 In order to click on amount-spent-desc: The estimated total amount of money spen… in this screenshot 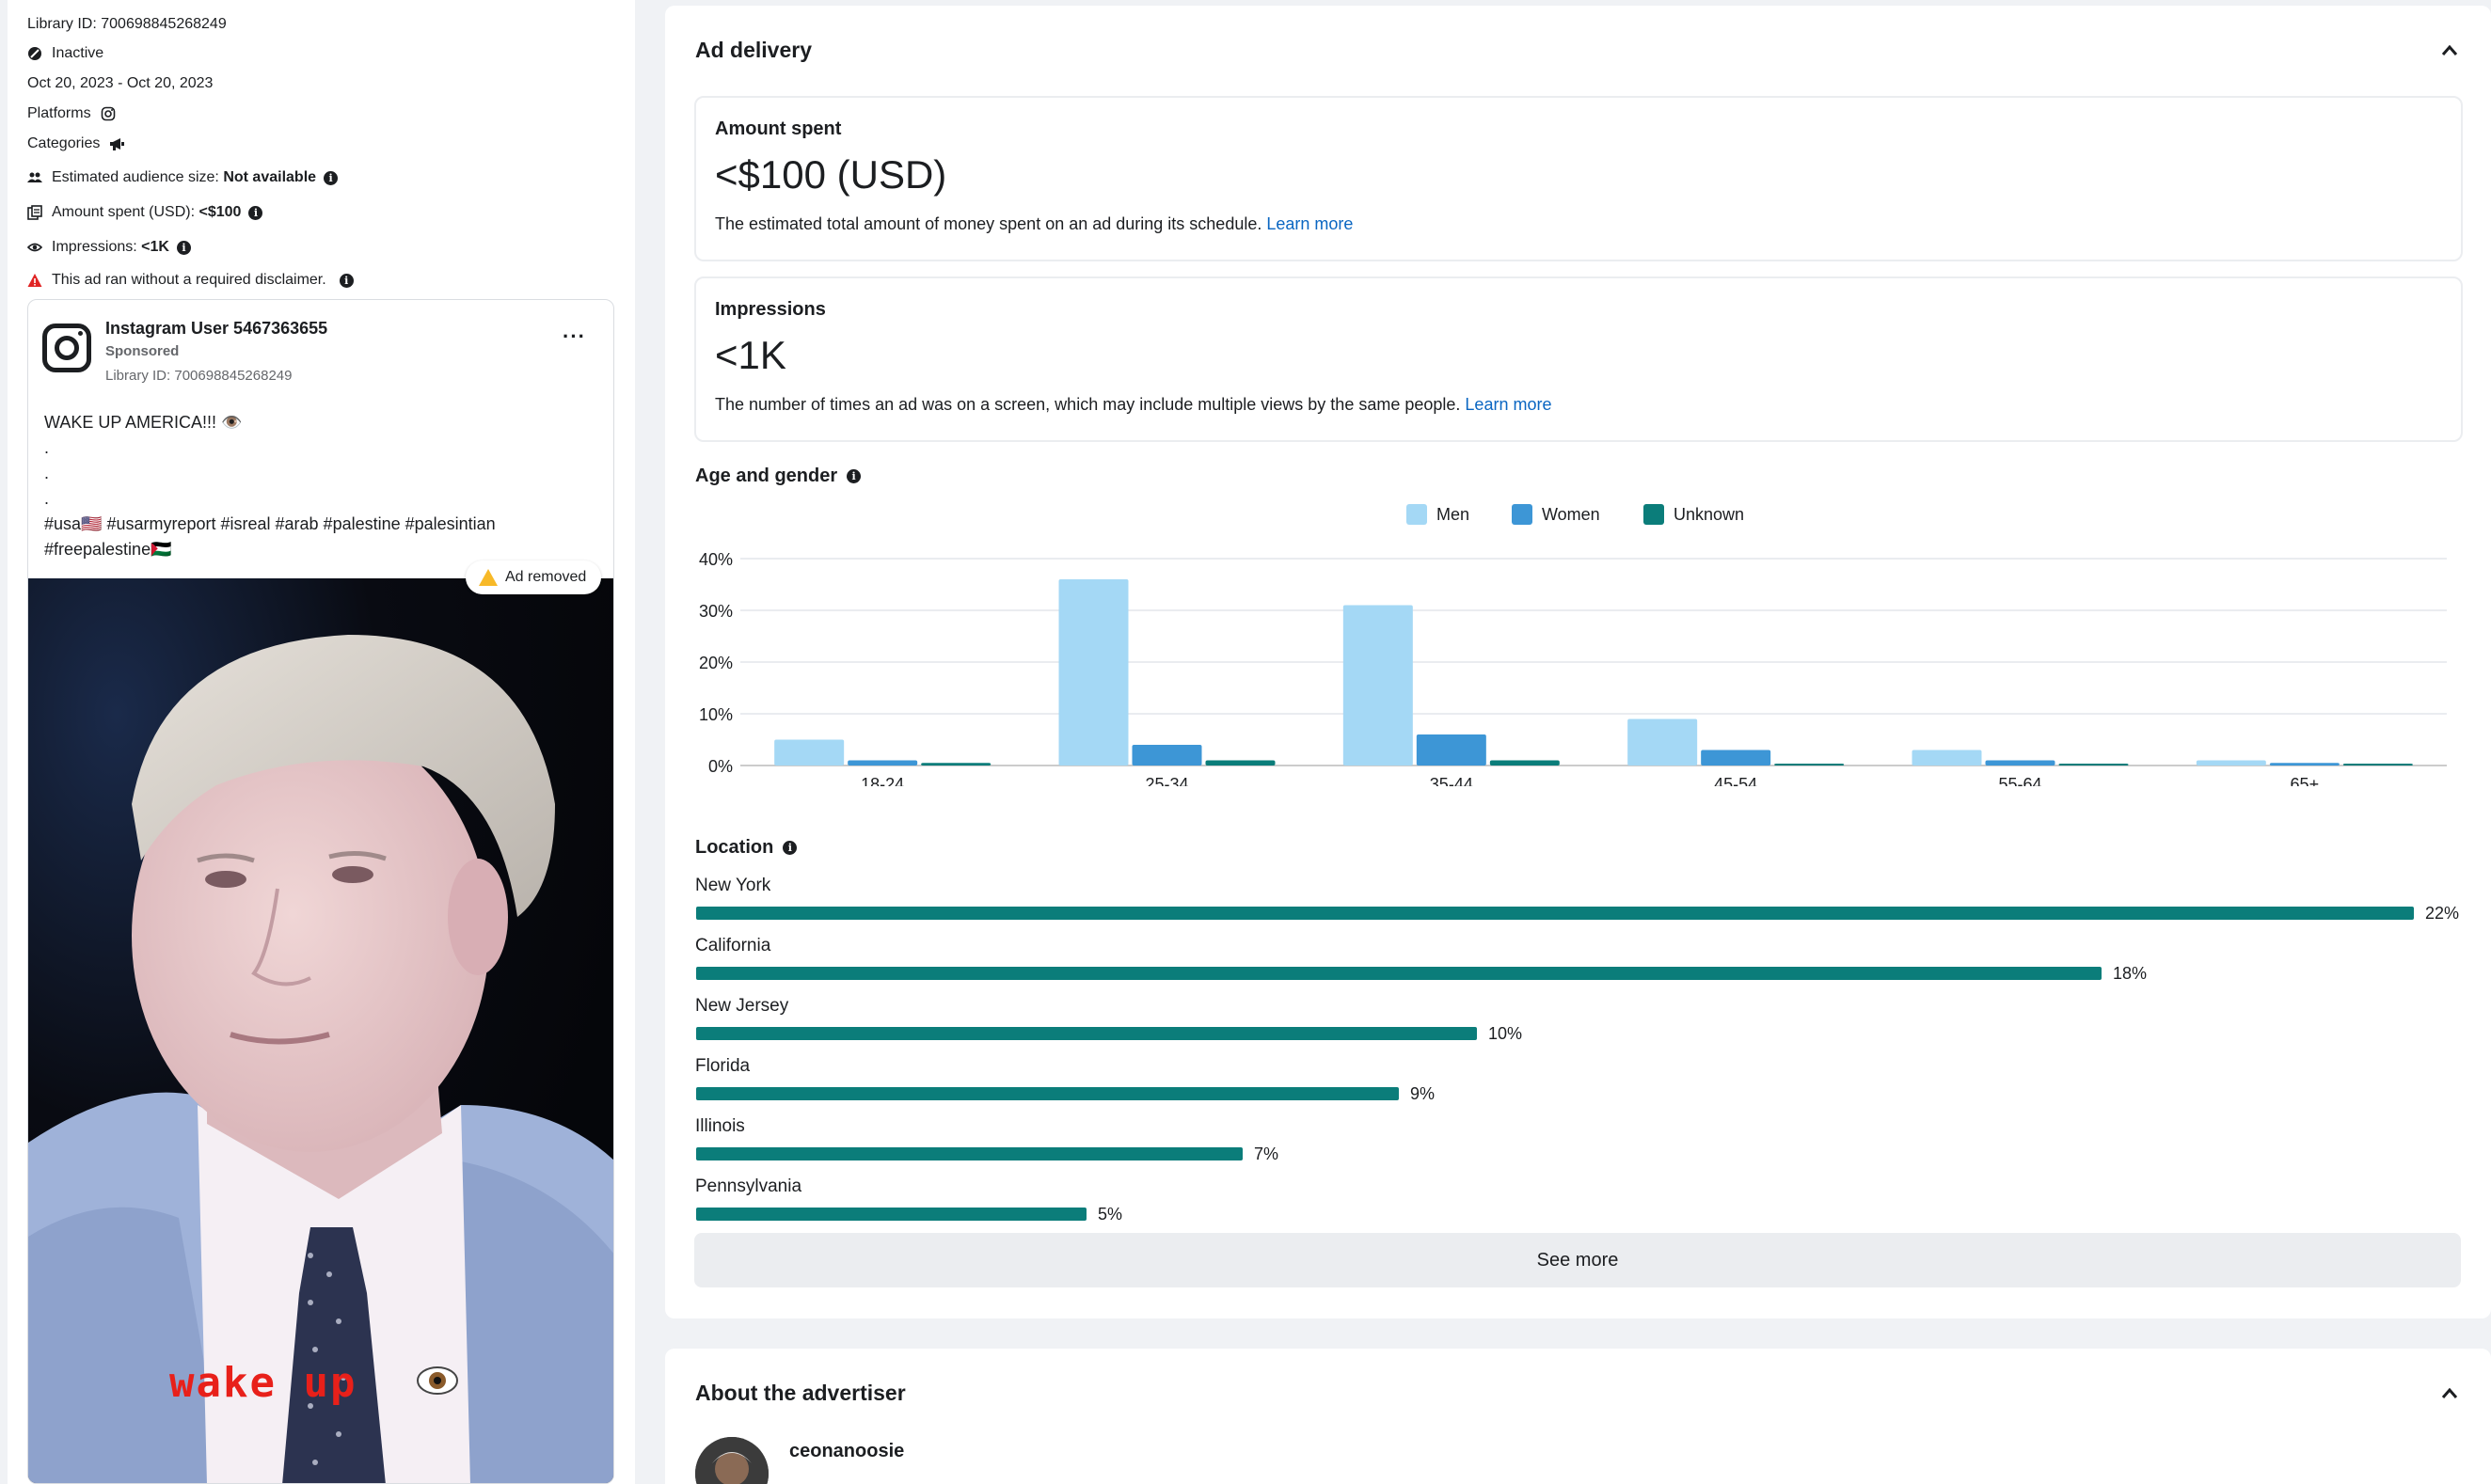, I will do `click(1034, 224)`.